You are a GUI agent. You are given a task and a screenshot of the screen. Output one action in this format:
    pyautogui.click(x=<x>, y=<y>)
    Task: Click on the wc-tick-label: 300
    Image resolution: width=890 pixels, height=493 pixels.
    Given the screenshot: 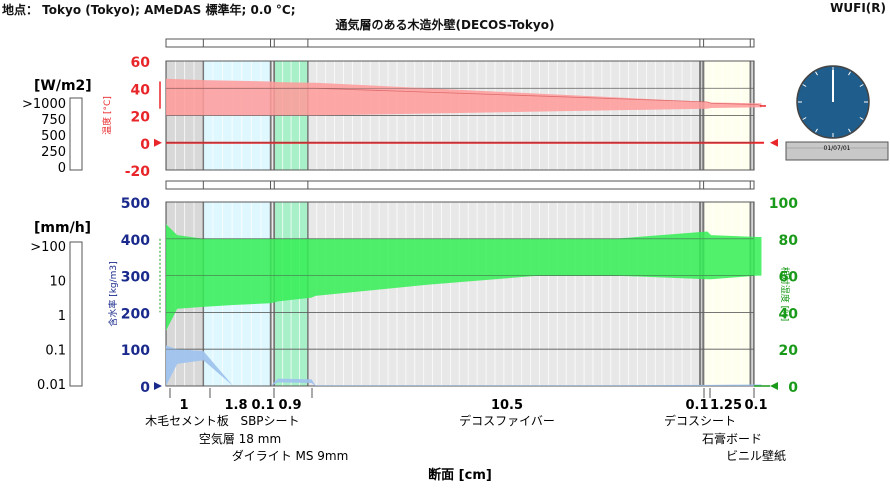 What is the action you would take?
    pyautogui.click(x=135, y=278)
    